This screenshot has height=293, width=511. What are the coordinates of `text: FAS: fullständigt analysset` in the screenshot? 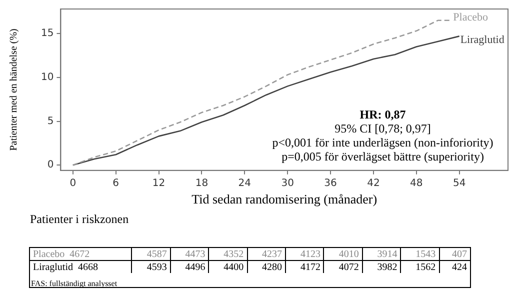 It's located at (74, 283).